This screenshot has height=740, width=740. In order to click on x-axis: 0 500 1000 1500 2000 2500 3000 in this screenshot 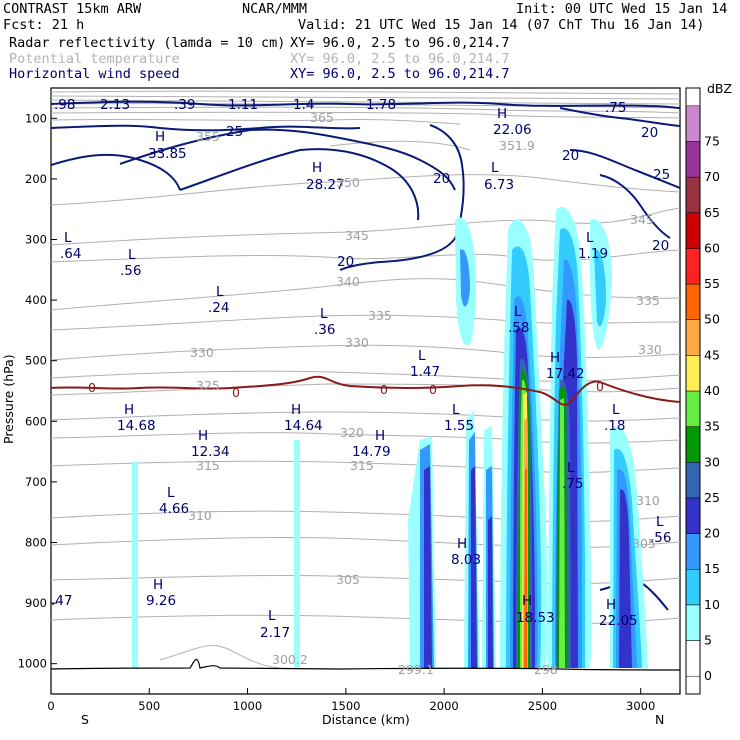, I will do `click(351, 700)`.